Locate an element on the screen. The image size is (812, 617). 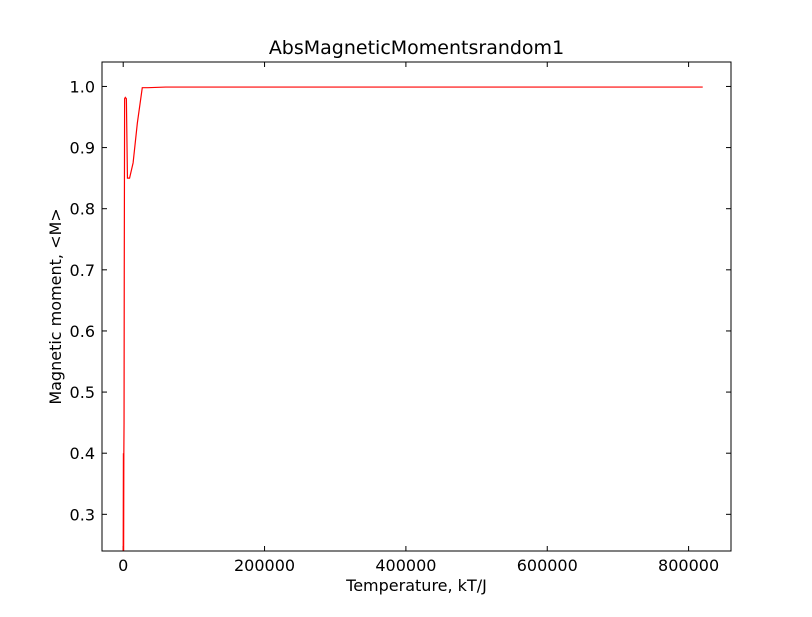
x-tick-label: 0 is located at coordinates (123, 565).